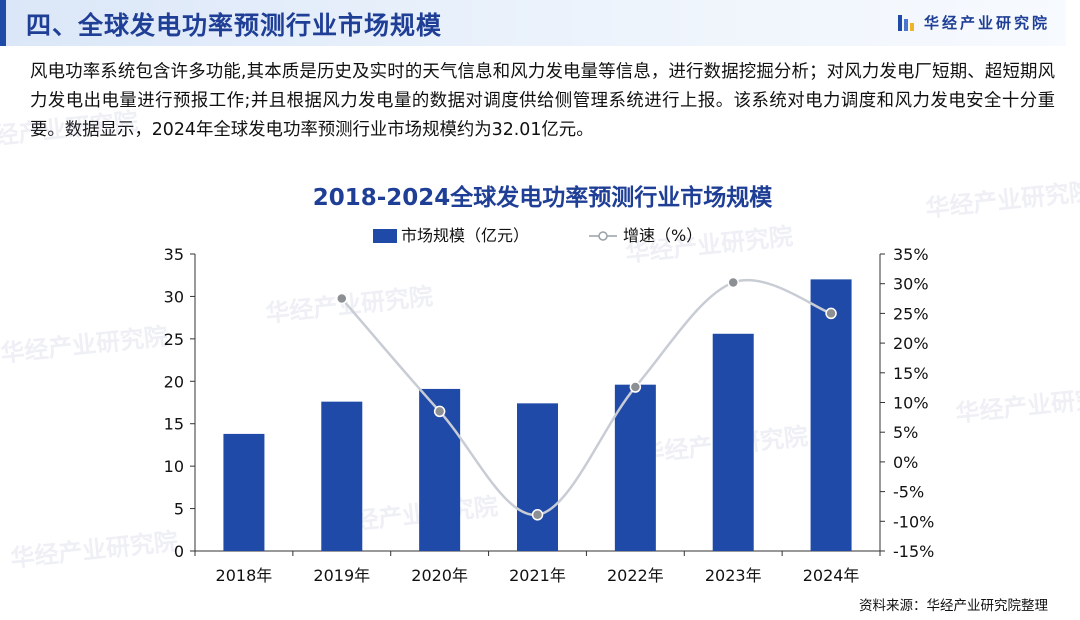 This screenshot has width=1080, height=620. What do you see at coordinates (174, 424) in the screenshot?
I see `y-left-tick-label: 15` at bounding box center [174, 424].